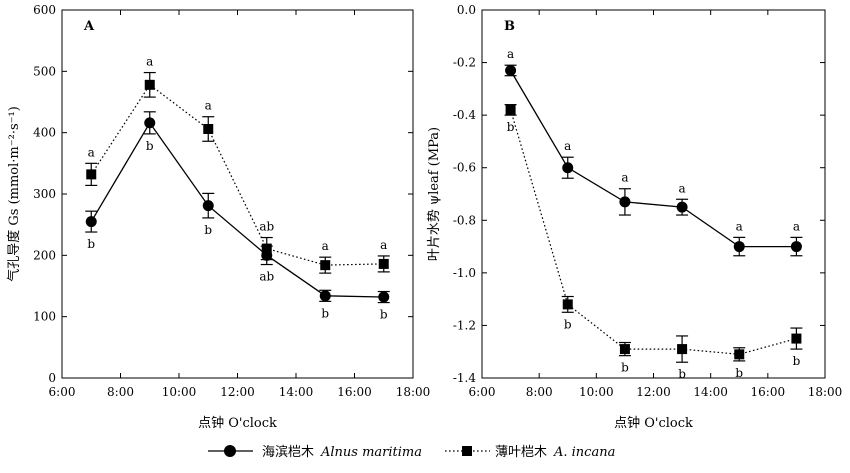  I want to click on y-tick-label: 300, so click(44, 194).